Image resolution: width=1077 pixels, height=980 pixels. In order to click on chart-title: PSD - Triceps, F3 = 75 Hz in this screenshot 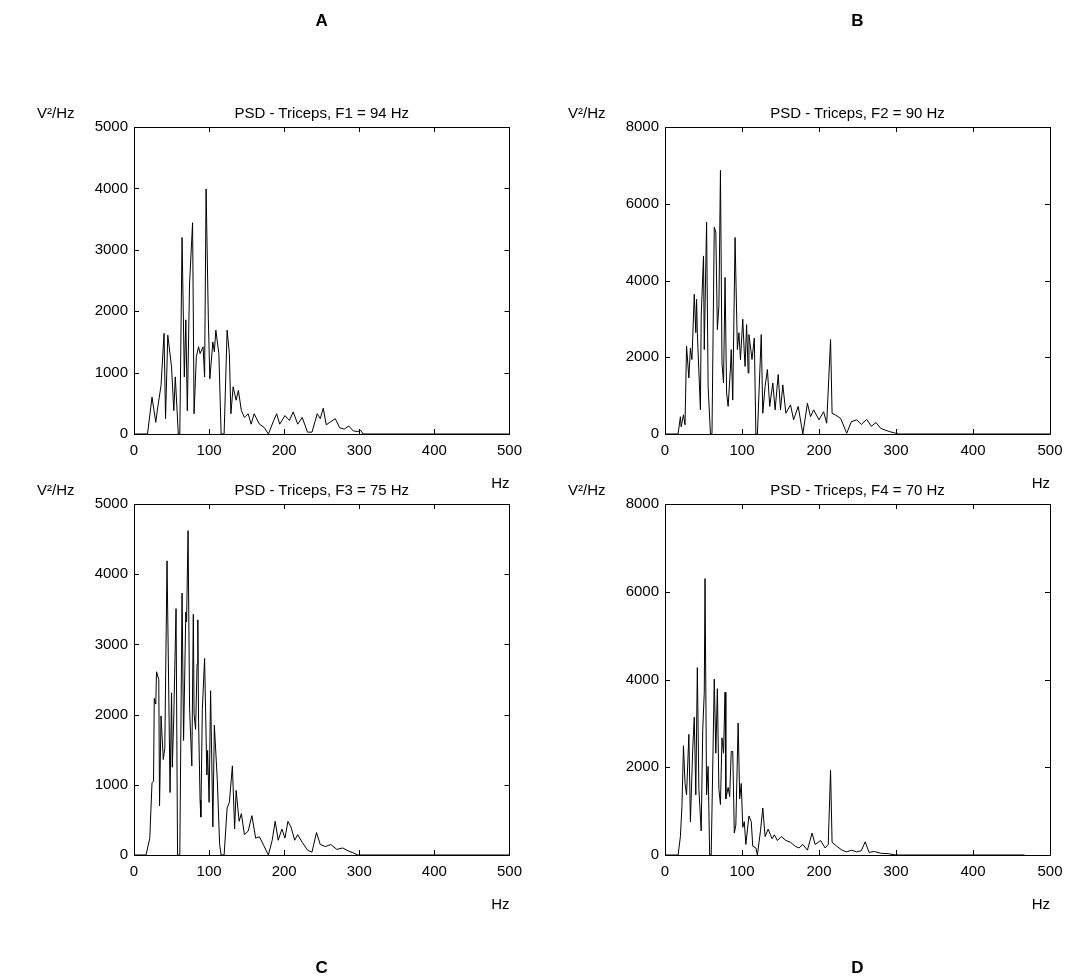, I will do `click(322, 489)`.